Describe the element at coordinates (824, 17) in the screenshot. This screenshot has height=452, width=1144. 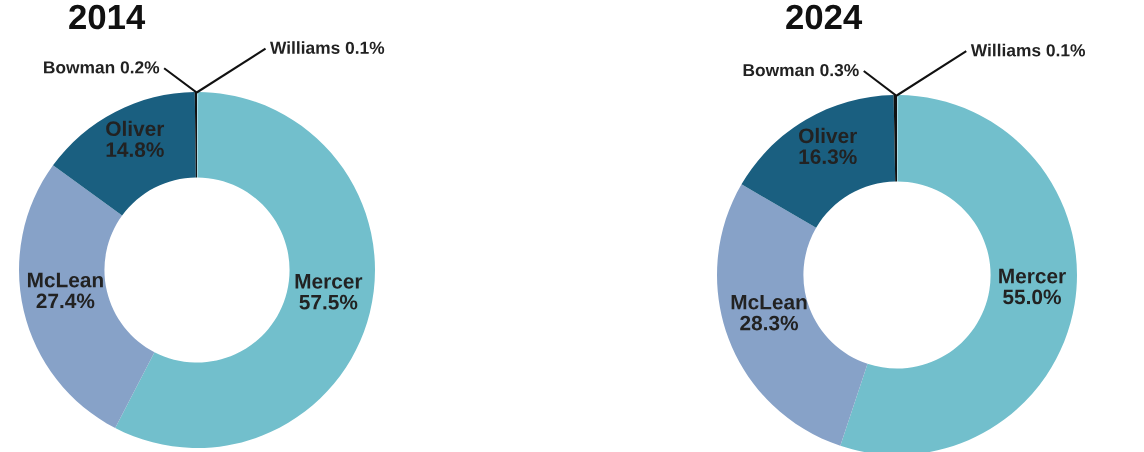
I see `chart-title: 2024` at that location.